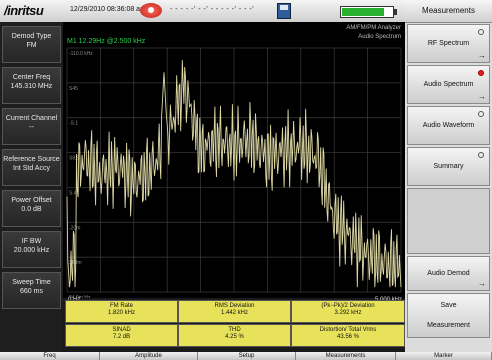 The width and height of the screenshot is (492, 360). What do you see at coordinates (379, 37) in the screenshot?
I see `analyzer-view: Audio Spectrum` at bounding box center [379, 37].